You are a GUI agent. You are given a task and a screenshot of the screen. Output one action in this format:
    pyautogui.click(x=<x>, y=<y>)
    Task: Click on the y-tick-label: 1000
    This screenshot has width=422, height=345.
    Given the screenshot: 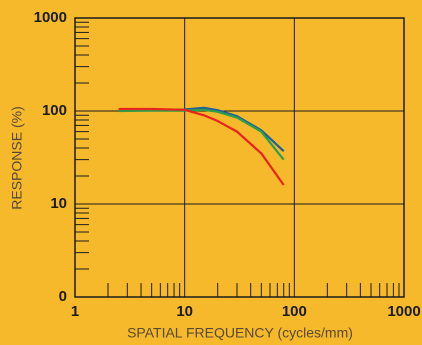 What is the action you would take?
    pyautogui.click(x=50, y=17)
    